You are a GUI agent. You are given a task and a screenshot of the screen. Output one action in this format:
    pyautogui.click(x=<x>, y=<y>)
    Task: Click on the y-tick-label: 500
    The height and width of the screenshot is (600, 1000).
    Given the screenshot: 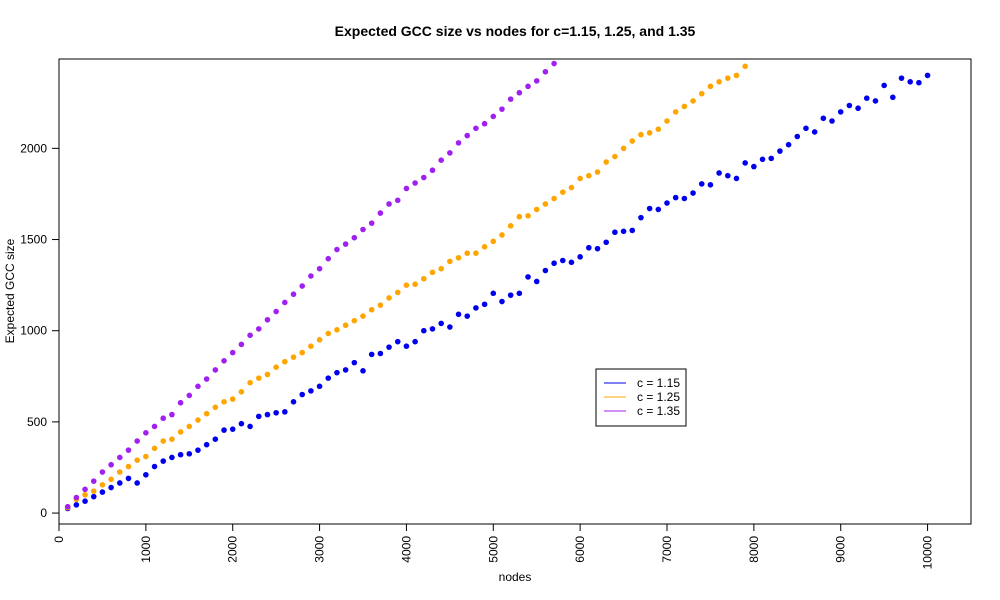 What is the action you would take?
    pyautogui.click(x=37, y=422)
    